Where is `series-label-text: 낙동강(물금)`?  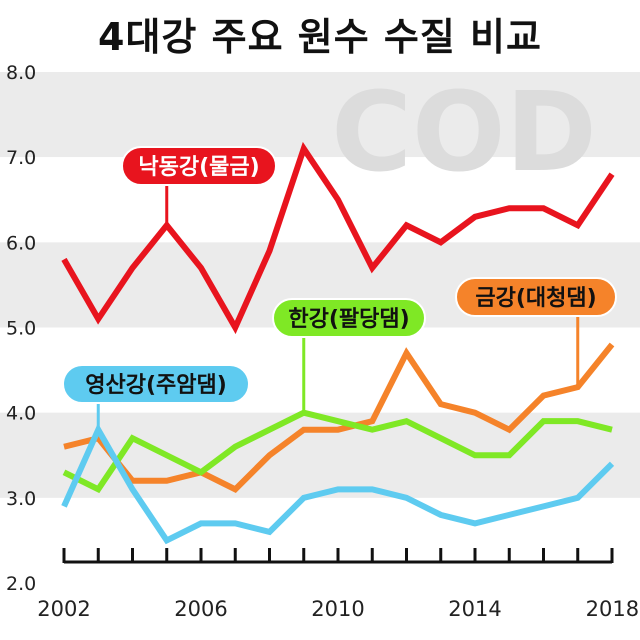 series-label-text: 낙동강(물금) is located at coordinates (198, 167).